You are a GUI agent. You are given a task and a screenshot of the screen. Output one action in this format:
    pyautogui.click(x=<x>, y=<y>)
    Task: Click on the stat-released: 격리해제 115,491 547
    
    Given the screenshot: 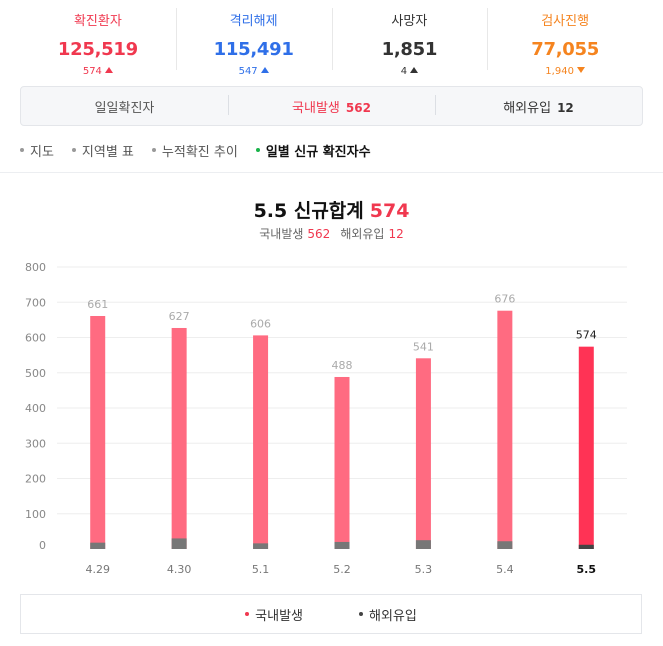 What is the action you would take?
    pyautogui.click(x=253, y=41)
    